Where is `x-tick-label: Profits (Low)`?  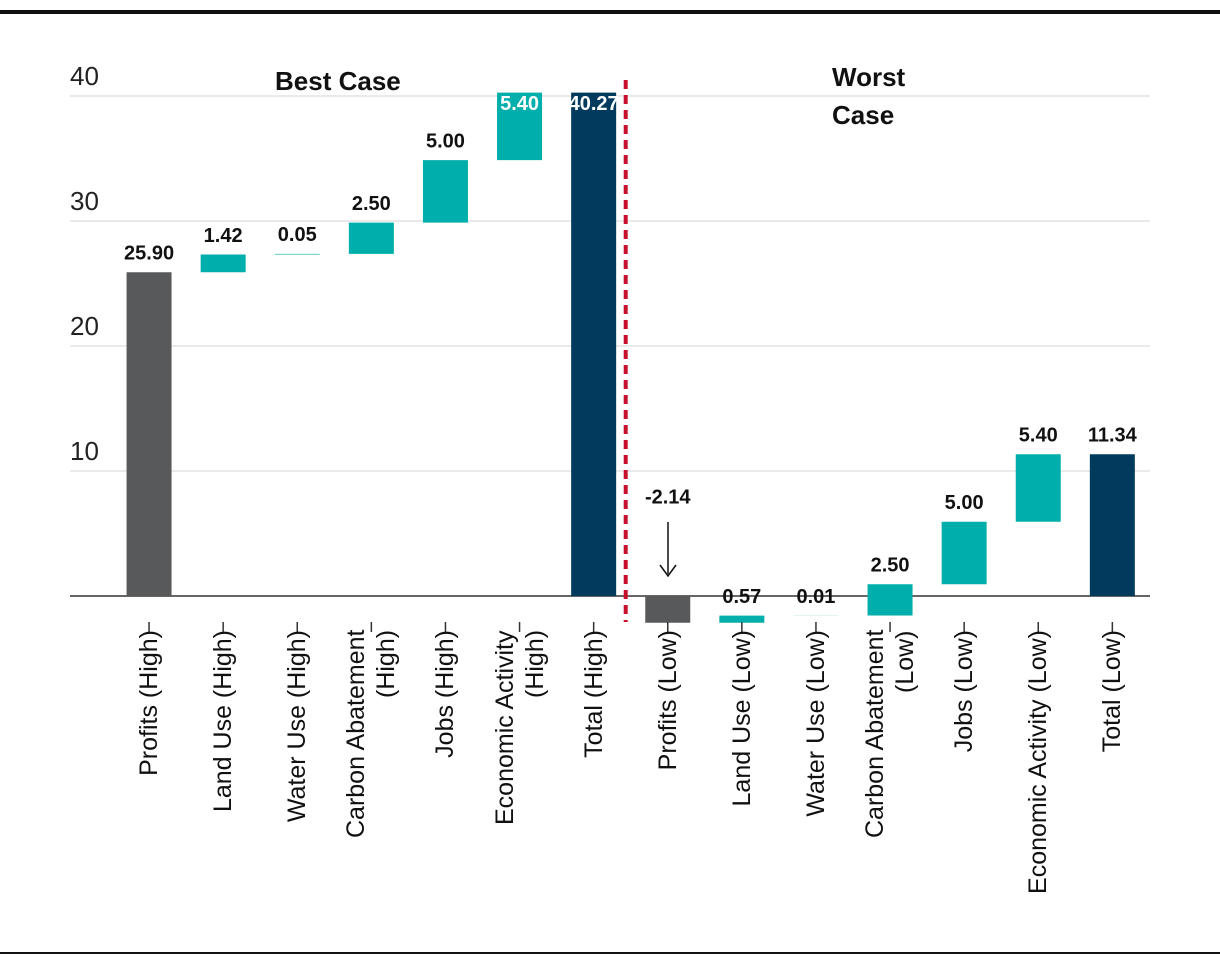 x-tick-label: Profits (Low) is located at coordinates (667, 700).